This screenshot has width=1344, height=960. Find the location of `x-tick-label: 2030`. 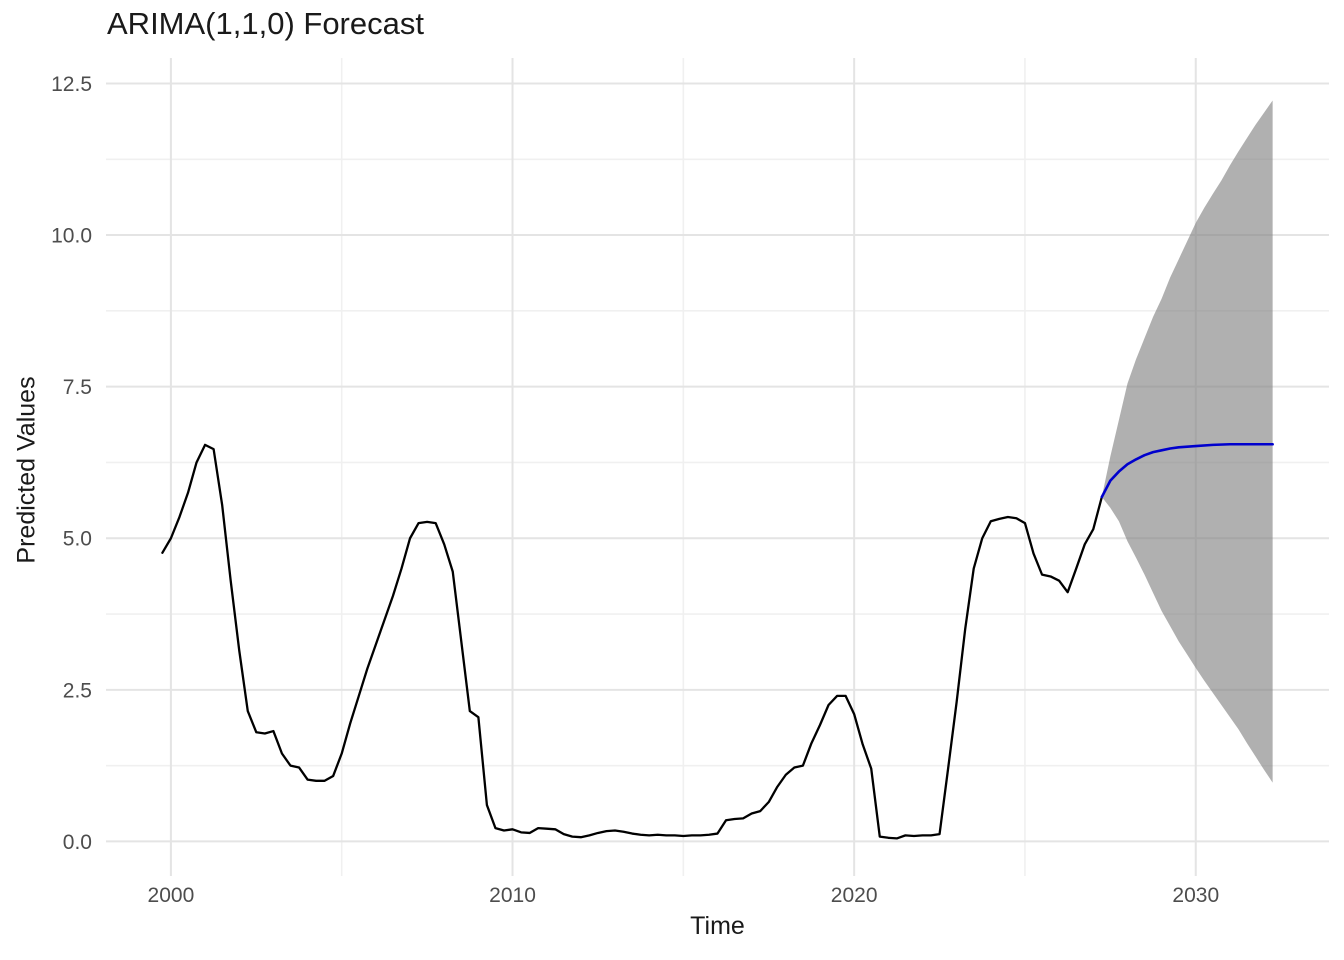

x-tick-label: 2030 is located at coordinates (1195, 895).